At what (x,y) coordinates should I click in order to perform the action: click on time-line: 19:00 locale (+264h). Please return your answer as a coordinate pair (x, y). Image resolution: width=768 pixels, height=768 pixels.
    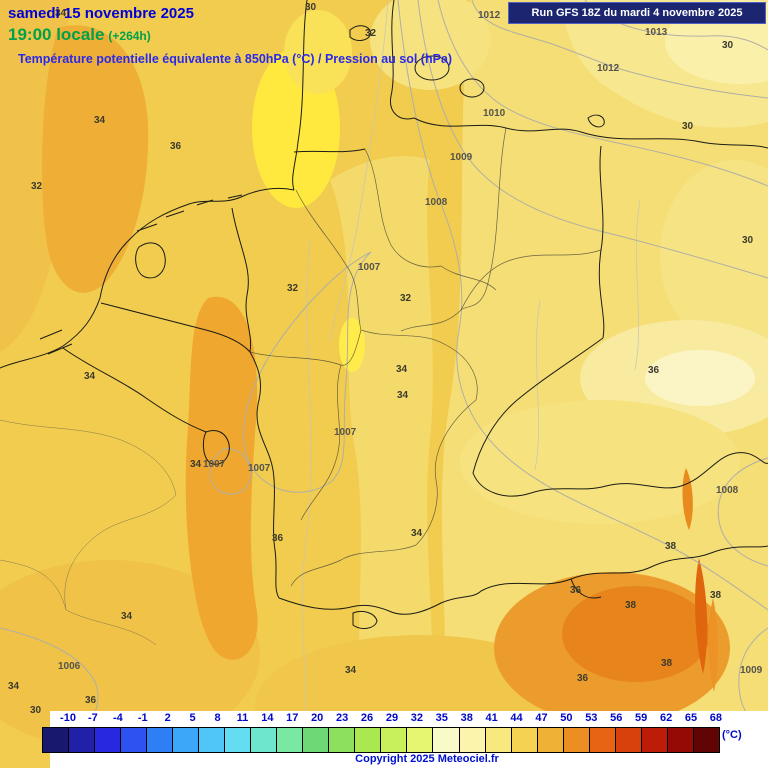
    Looking at the image, I should click on (230, 35).